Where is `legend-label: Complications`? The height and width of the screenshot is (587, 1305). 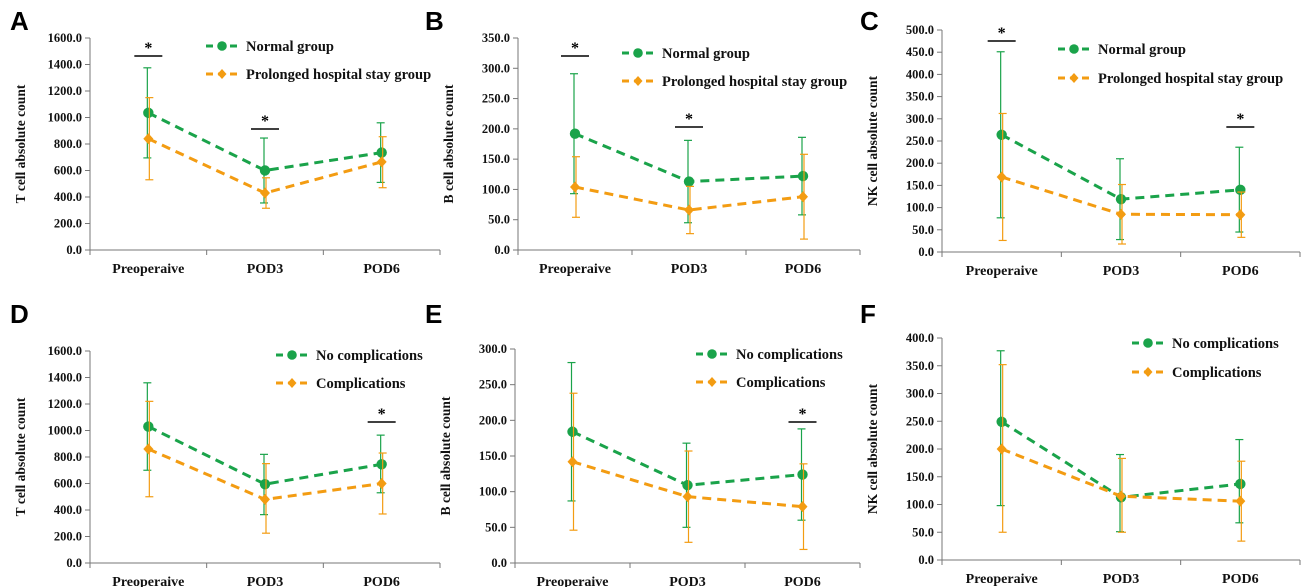
legend-label: Complications is located at coordinates (781, 383).